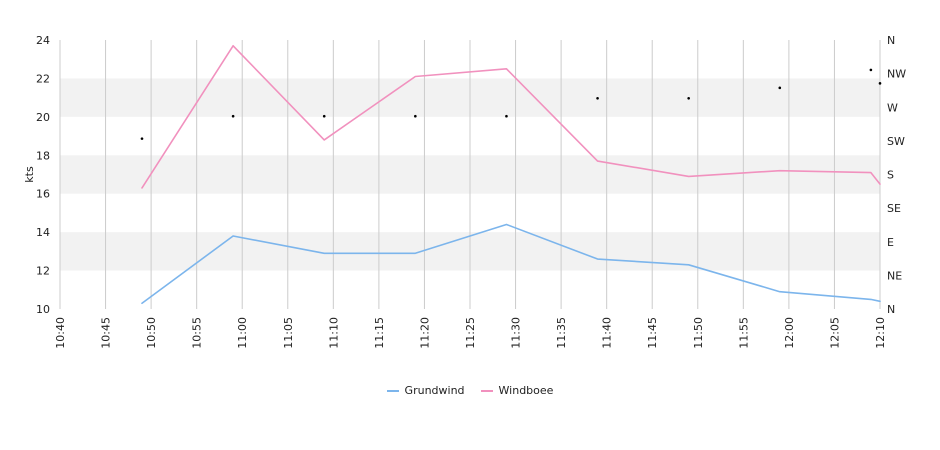 The width and height of the screenshot is (940, 450). I want to click on chart-legend: Grundwind Windboee, so click(470, 390).